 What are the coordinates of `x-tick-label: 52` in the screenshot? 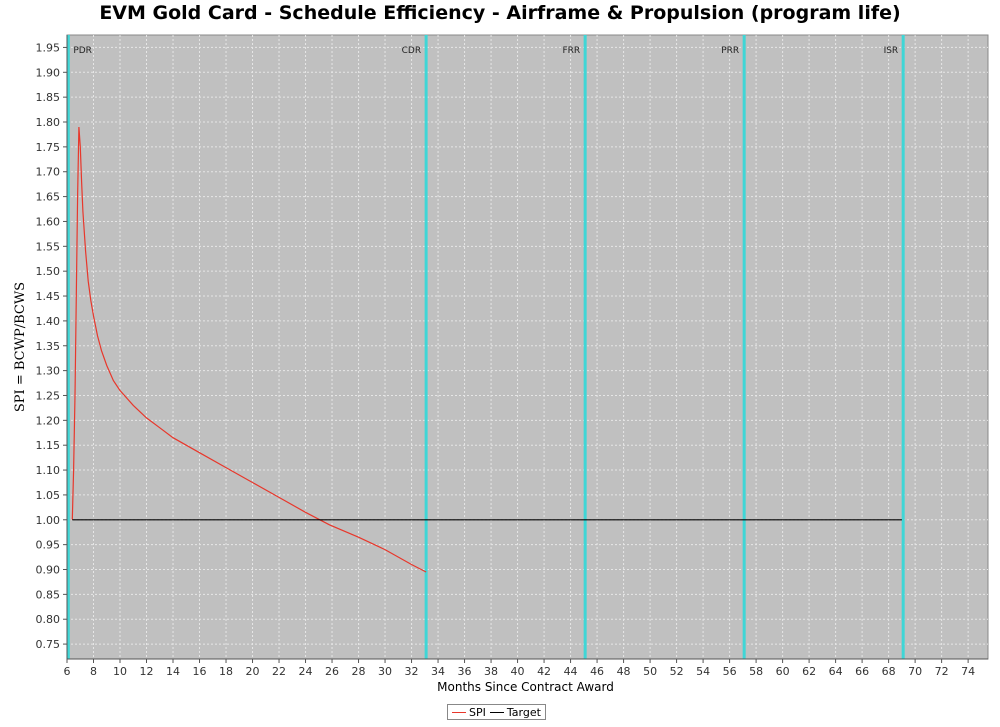 It's located at (677, 671).